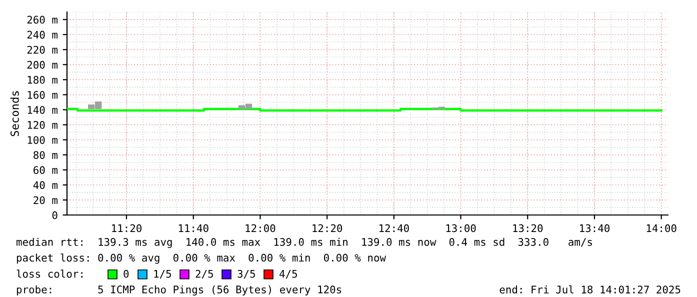  What do you see at coordinates (162, 274) in the screenshot?
I see `legend-label: 1/5` at bounding box center [162, 274].